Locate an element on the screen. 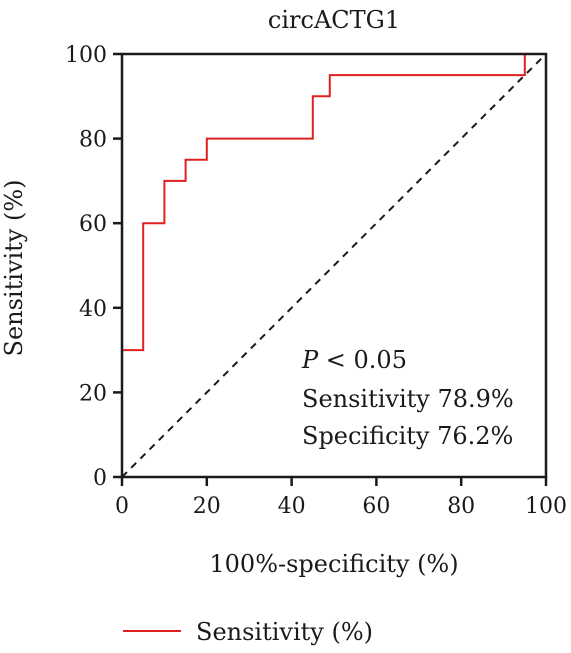 This screenshot has height=653, width=571. y-tick-label: 100 is located at coordinates (86, 55).